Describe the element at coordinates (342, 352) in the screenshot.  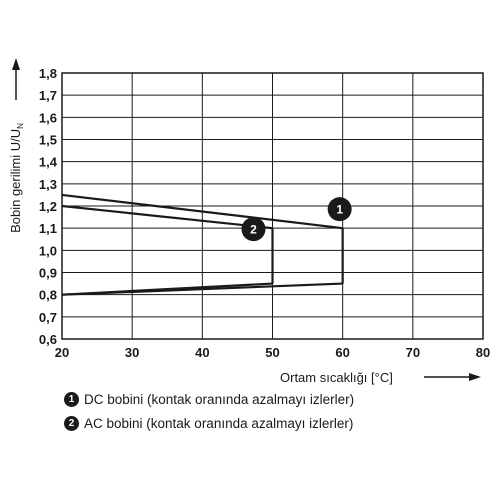
I see `x-tick-label: 60` at that location.